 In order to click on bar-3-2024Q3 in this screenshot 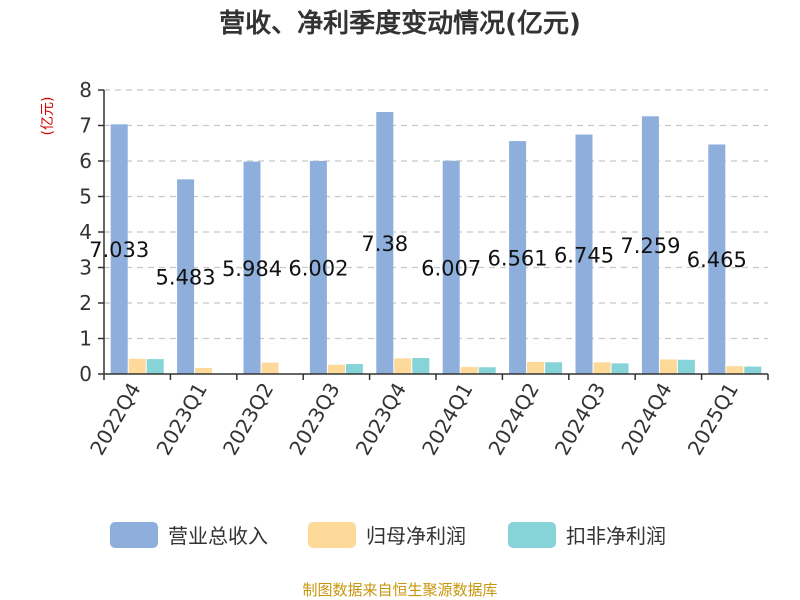, I will do `click(620, 368)`.